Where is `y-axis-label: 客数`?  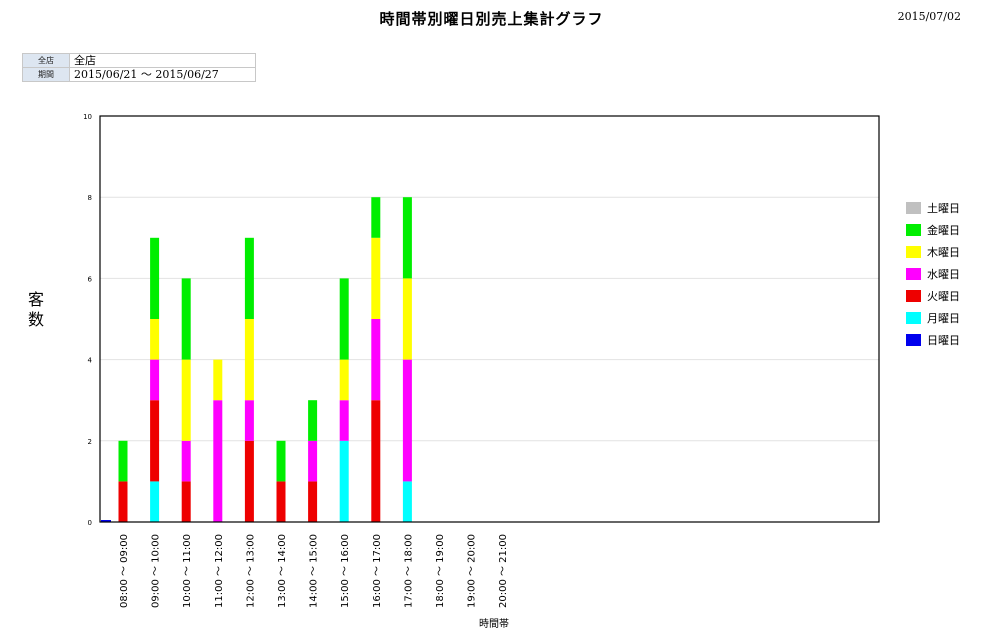 y-axis-label: 客数 is located at coordinates (35, 309).